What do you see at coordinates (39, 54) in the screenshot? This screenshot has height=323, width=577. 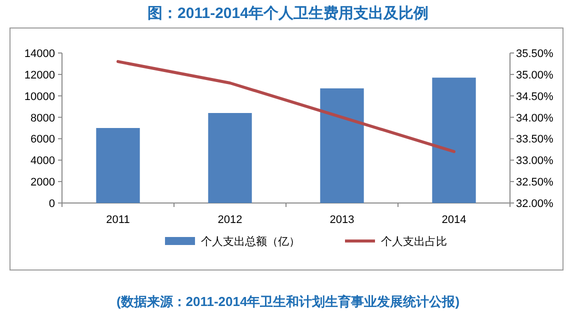 I see `y-tick-label: 14000` at bounding box center [39, 54].